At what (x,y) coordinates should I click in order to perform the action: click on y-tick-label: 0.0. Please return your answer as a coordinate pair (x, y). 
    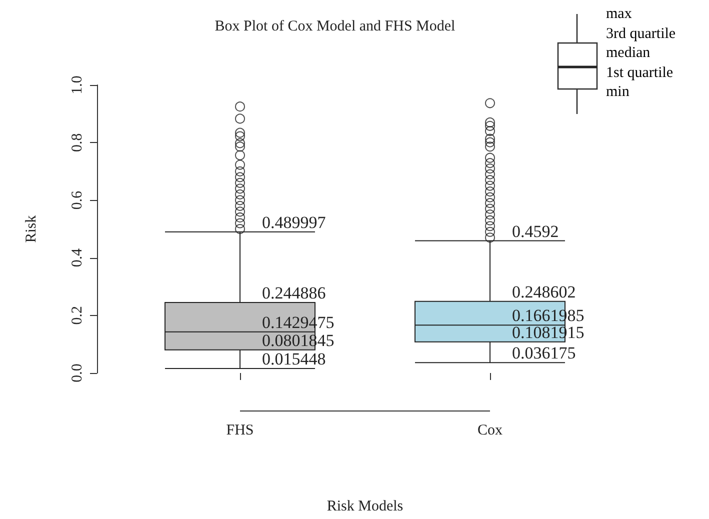
    Looking at the image, I should click on (78, 373).